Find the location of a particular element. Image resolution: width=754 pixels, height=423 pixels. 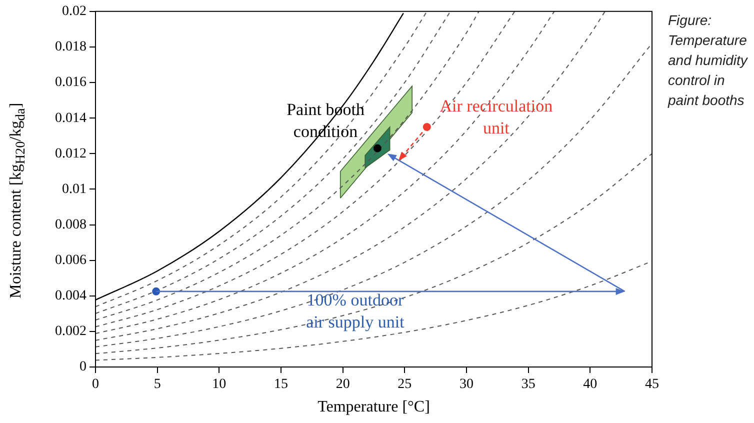

y-tick-label: 0.014 is located at coordinates (70, 118).